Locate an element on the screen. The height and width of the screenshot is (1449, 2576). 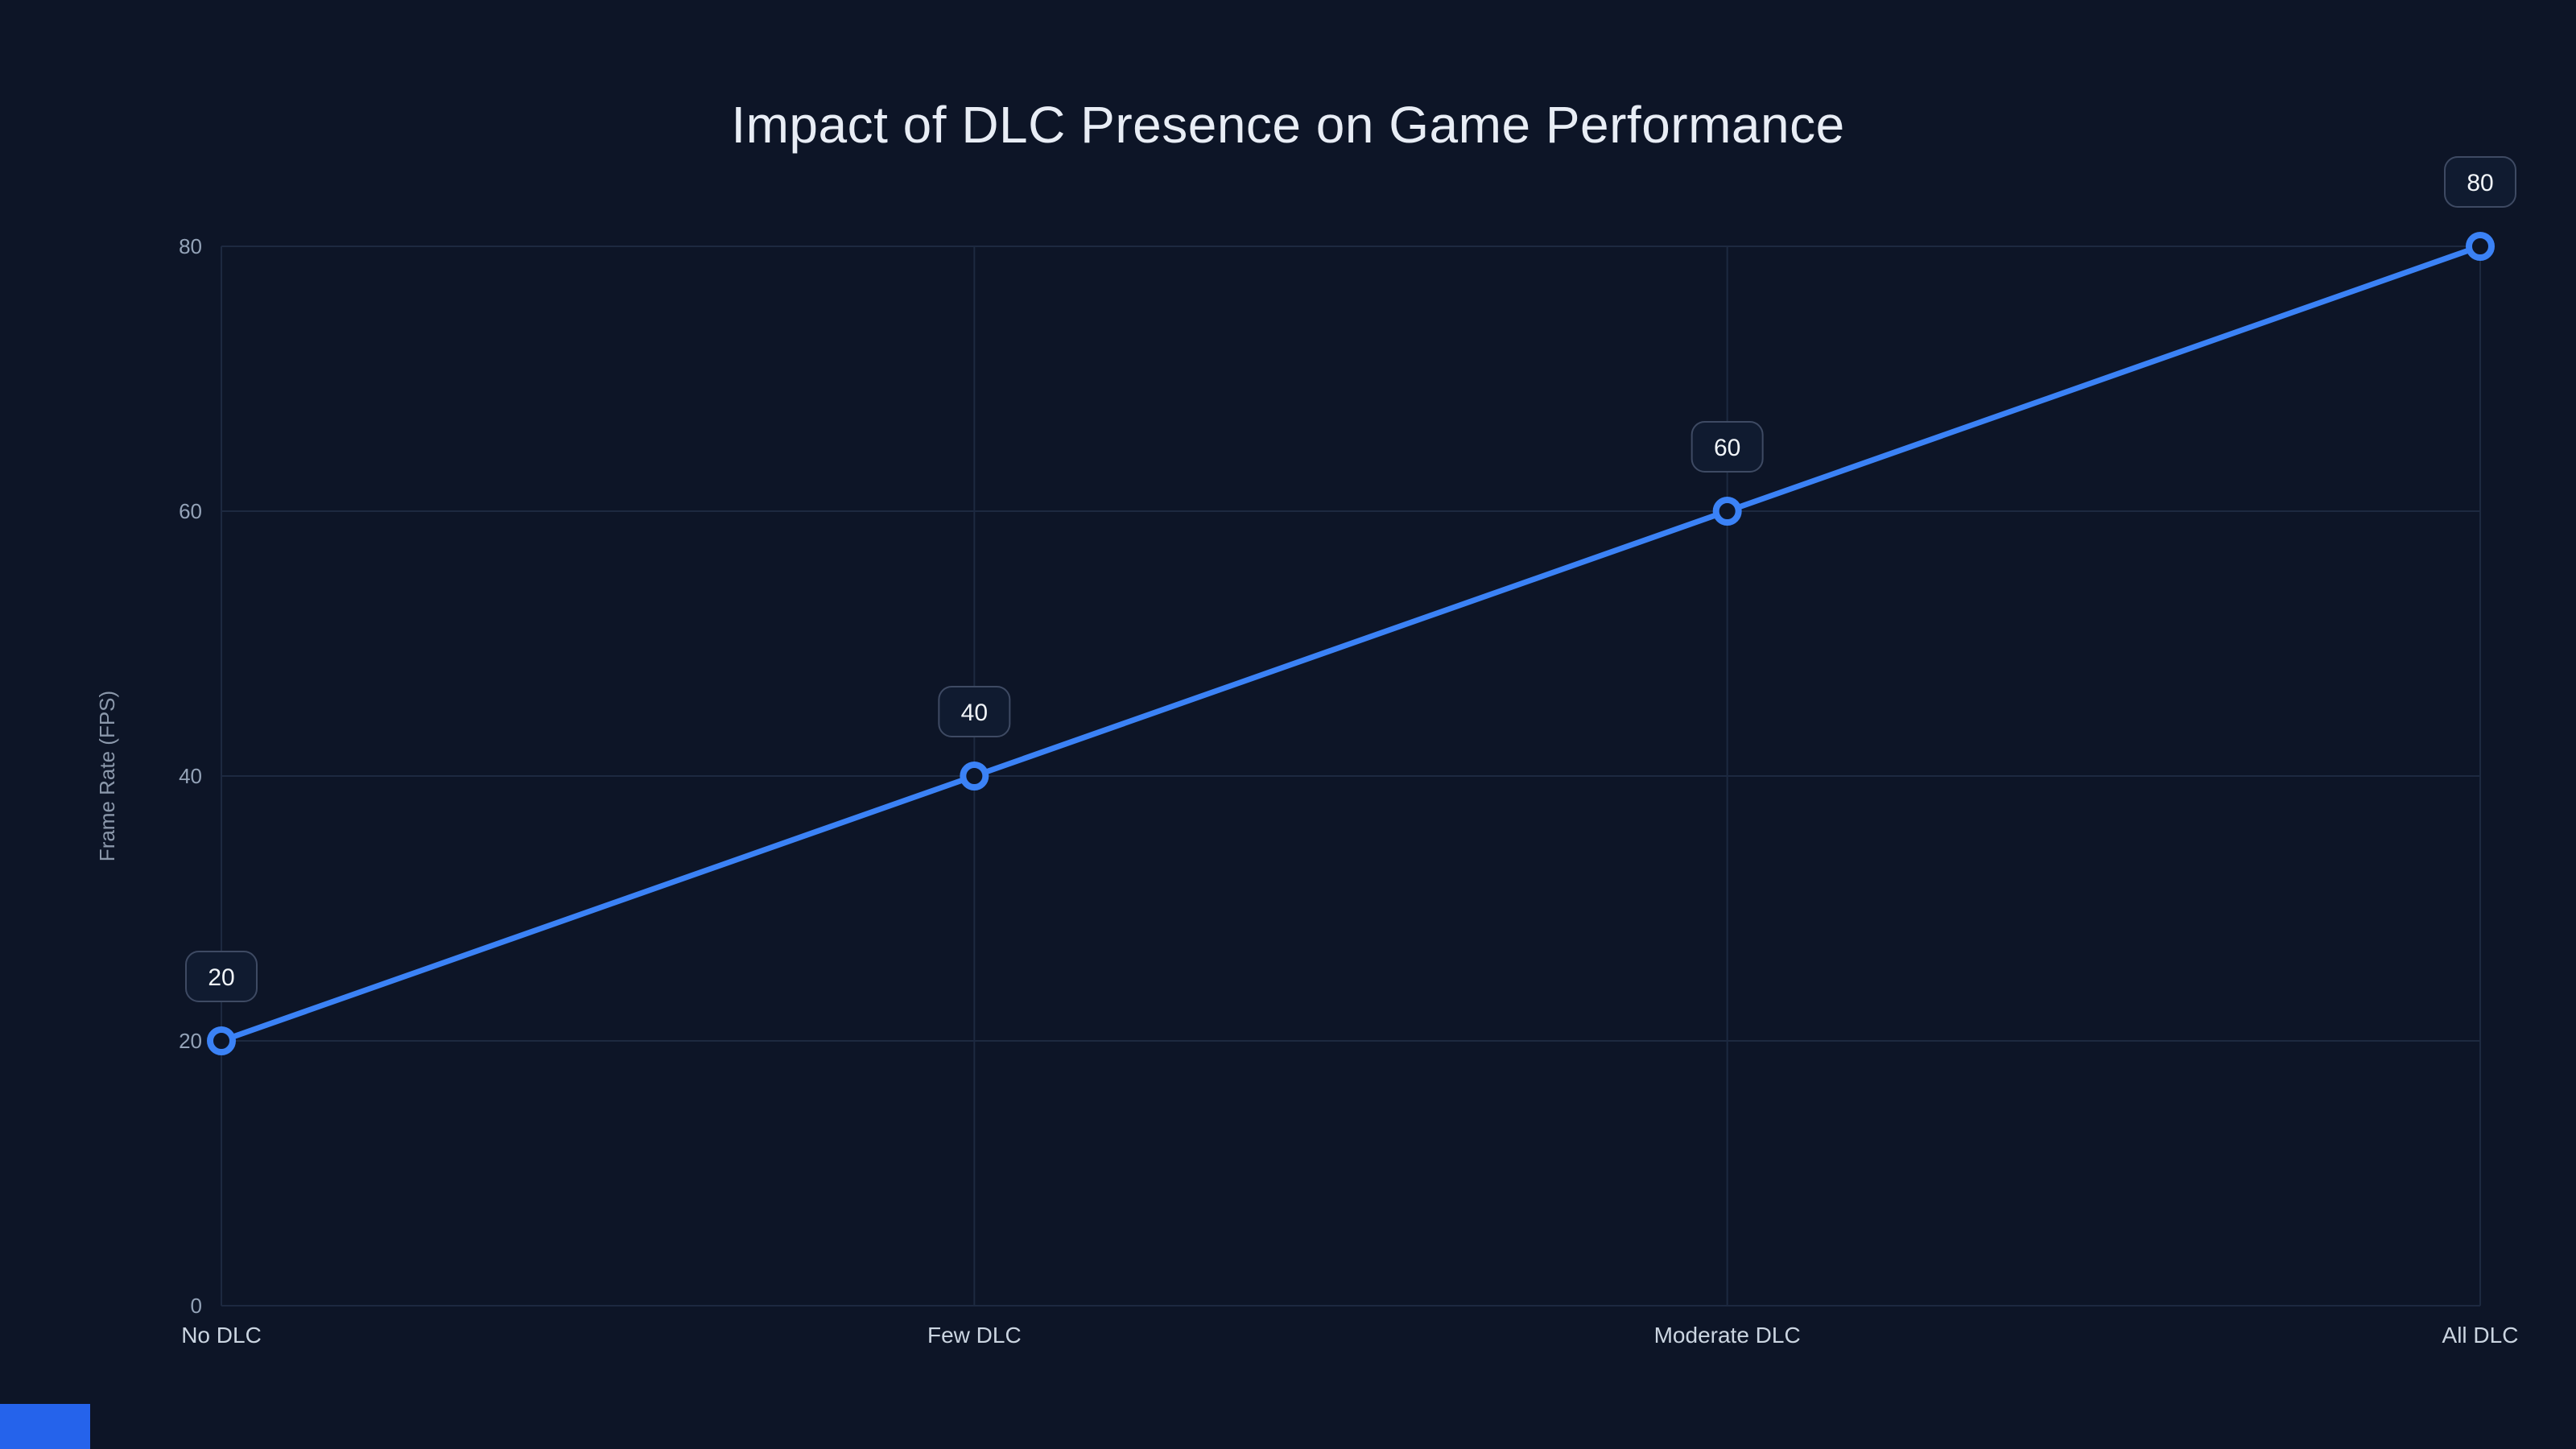
y-axis-label: Frame Rate (FPS) is located at coordinates (107, 776).